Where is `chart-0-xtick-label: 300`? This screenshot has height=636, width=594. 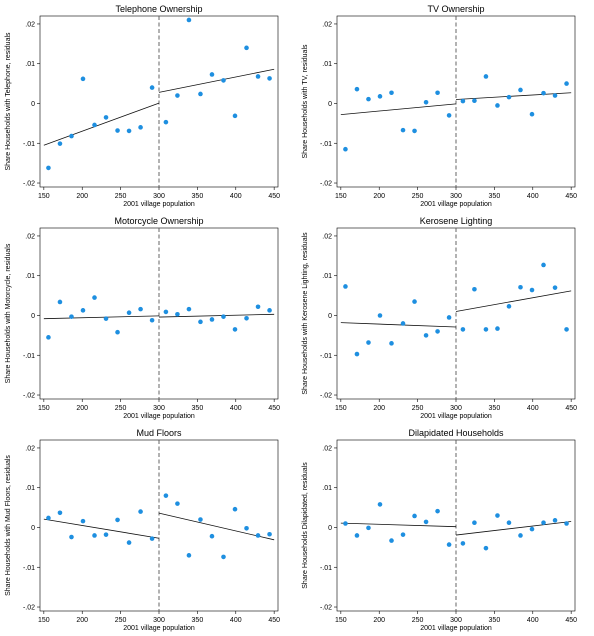
chart-0-xtick-label: 300 is located at coordinates (159, 196).